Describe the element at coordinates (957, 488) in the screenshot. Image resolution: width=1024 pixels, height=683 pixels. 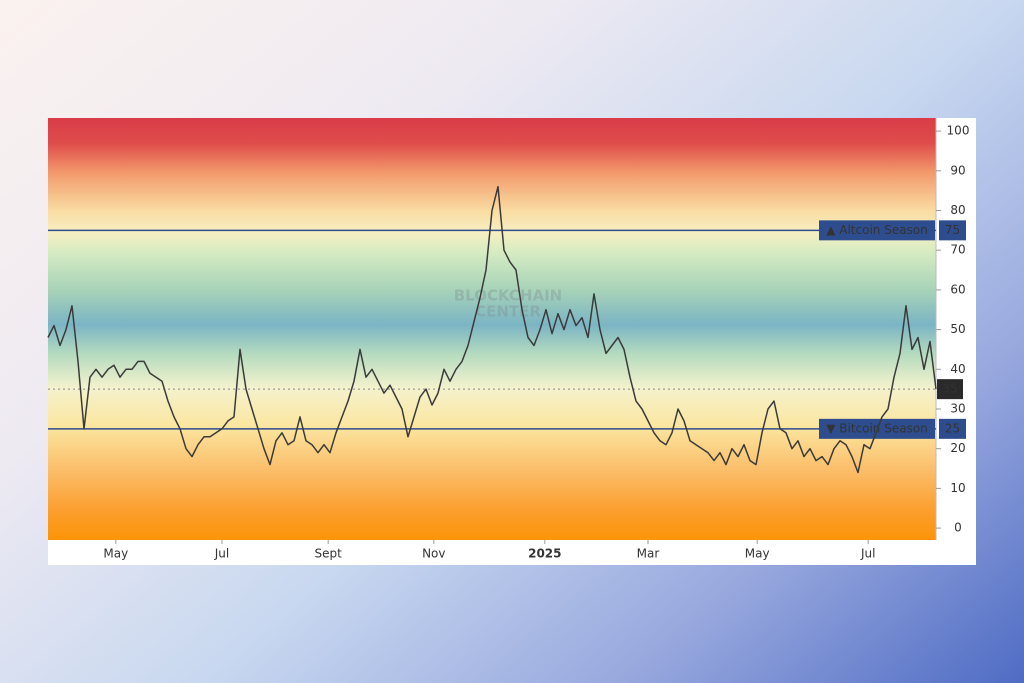
I see `y-tick-label: 10` at that location.